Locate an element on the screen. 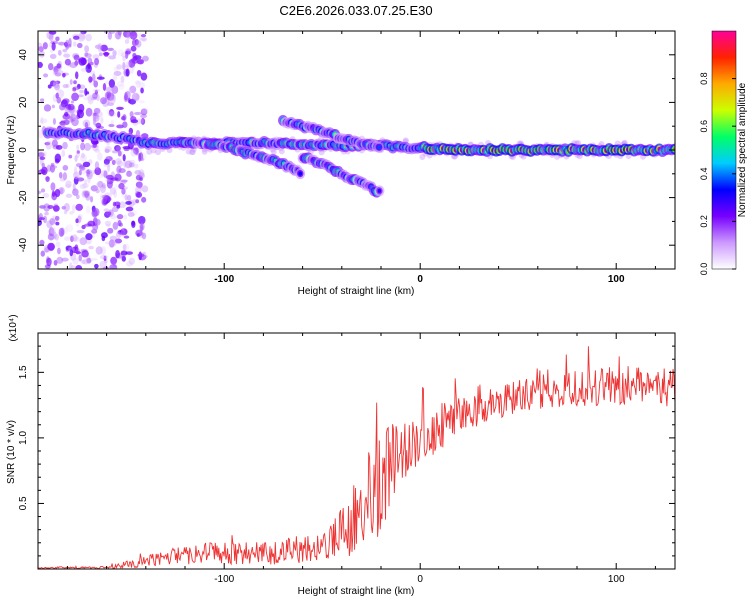  snr-ytick-label: 1.0 is located at coordinates (23, 438).